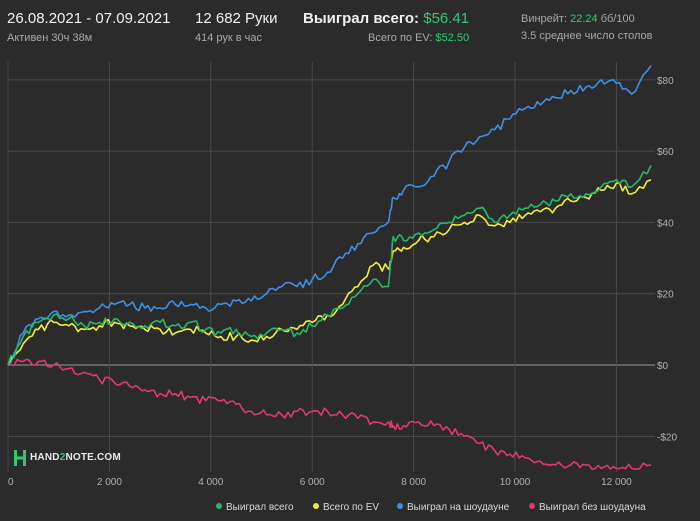 This screenshot has height=521, width=700. I want to click on y-tick-label-2: $20, so click(665, 295).